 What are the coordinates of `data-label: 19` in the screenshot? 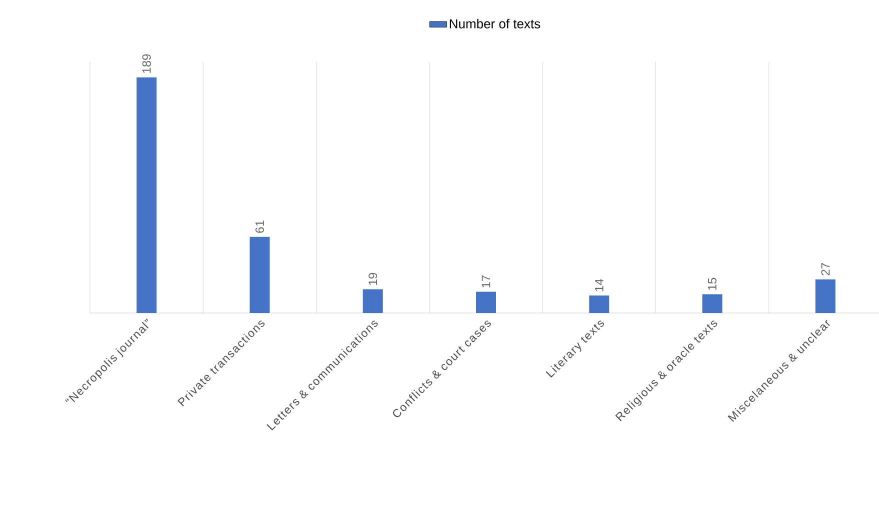 It's located at (373, 278).